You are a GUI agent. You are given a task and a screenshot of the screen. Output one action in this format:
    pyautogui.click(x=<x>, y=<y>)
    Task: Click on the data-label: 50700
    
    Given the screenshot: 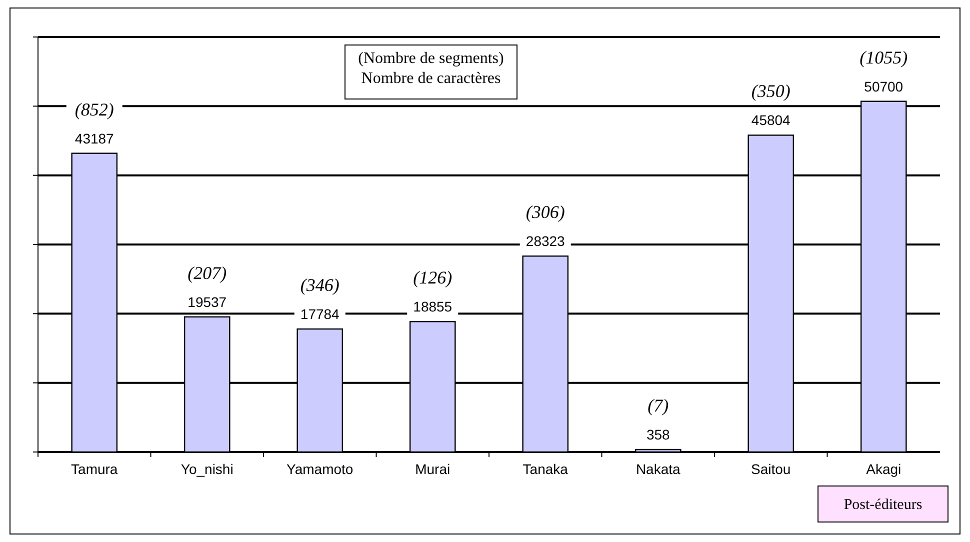 What is the action you would take?
    pyautogui.click(x=884, y=86)
    